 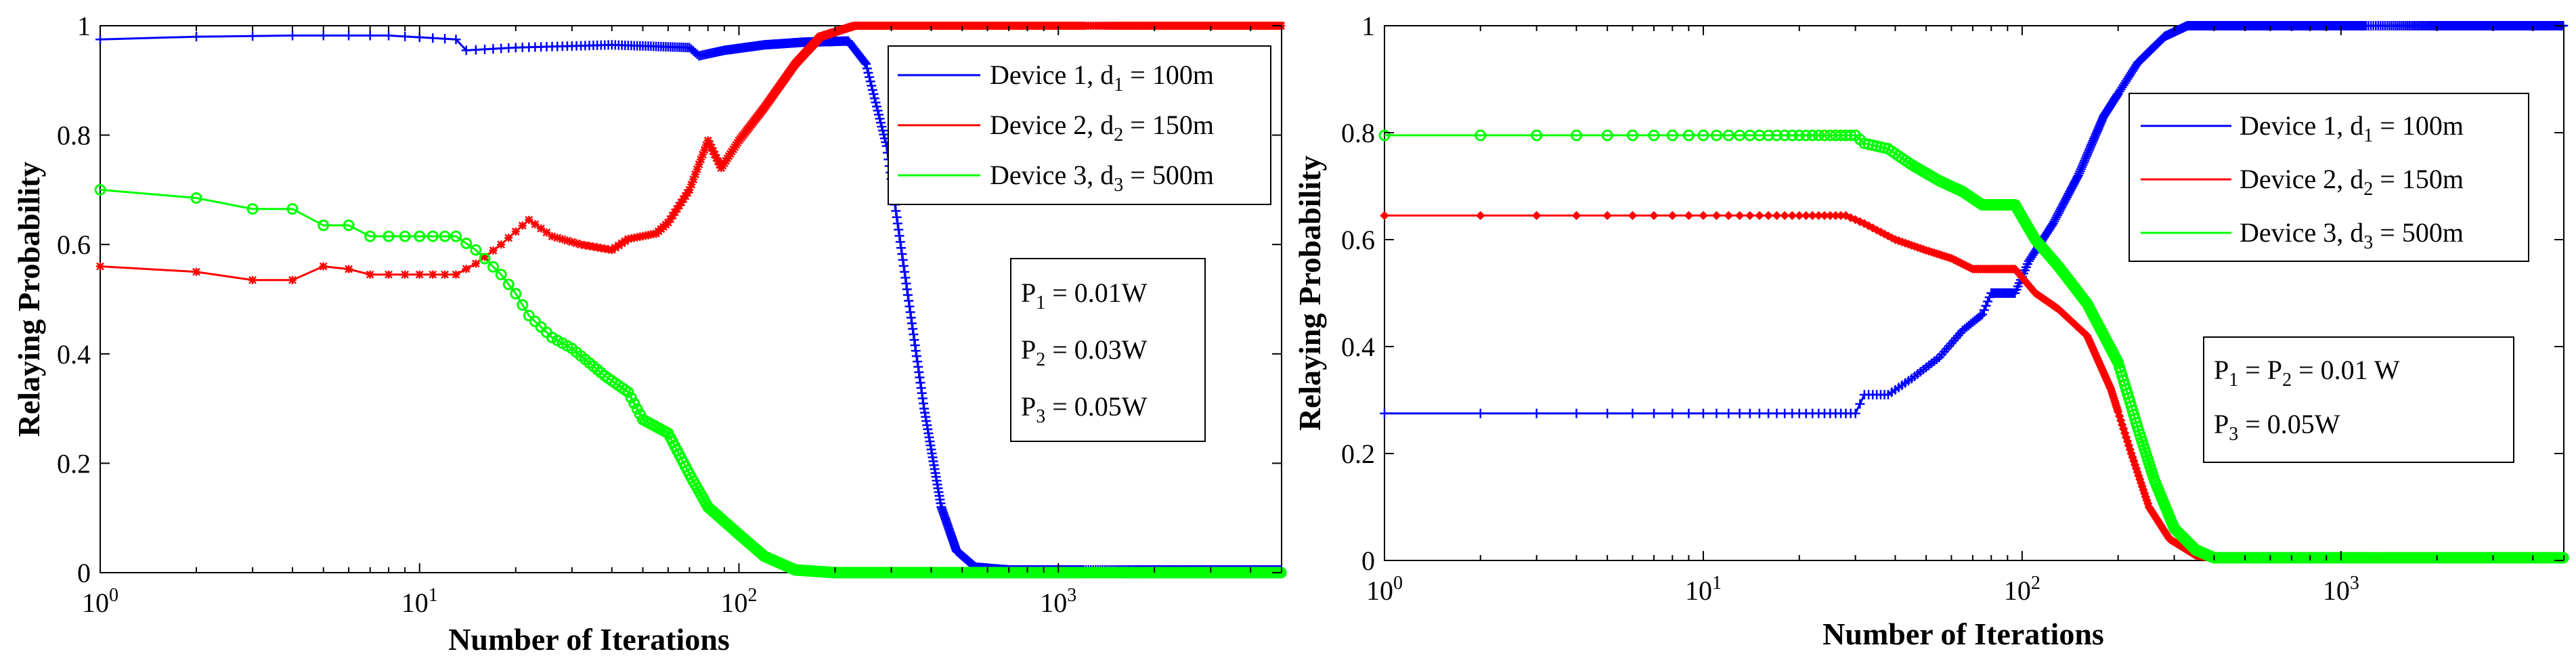 What do you see at coordinates (2302, 128) in the screenshot?
I see `right-legend-entry-1: Device 1, d1 = 100m` at bounding box center [2302, 128].